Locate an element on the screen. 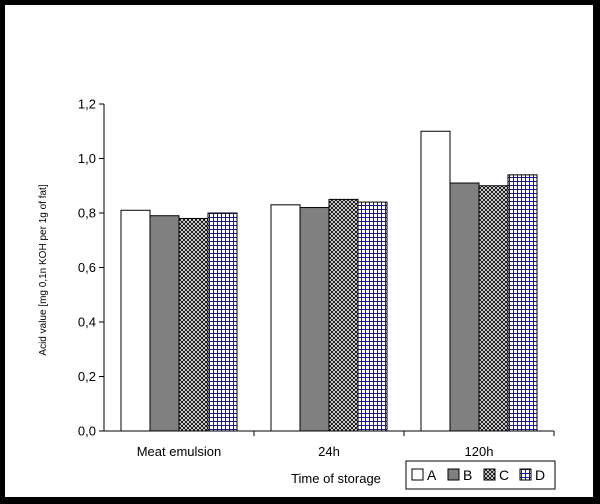  legend-swatch-b is located at coordinates (453, 474).